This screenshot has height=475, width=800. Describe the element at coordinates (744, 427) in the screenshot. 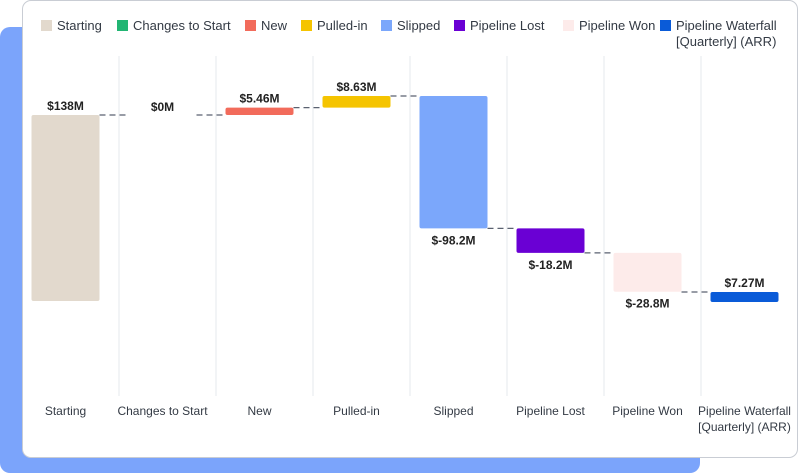

I see `tick-label-7: [Quarterly] (ARR)` at that location.